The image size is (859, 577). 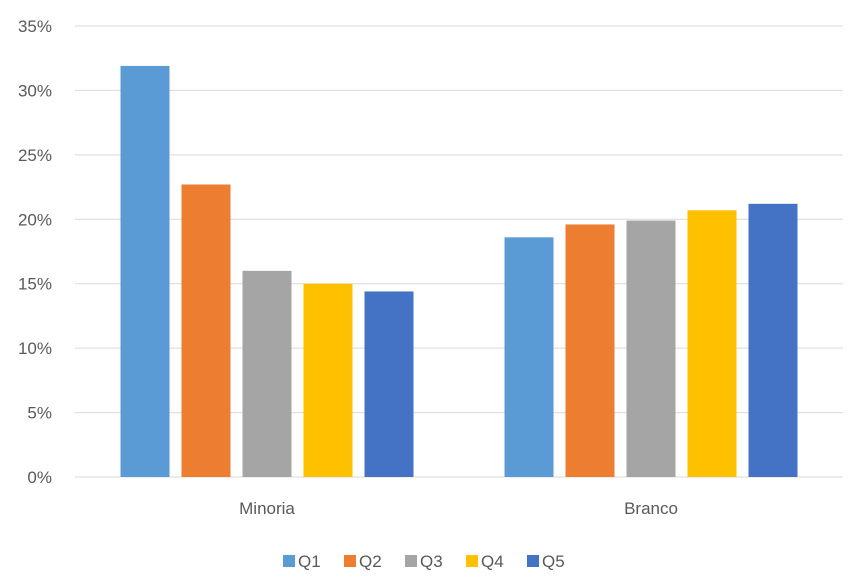 I want to click on legend-item-q2: Q2, so click(x=363, y=561).